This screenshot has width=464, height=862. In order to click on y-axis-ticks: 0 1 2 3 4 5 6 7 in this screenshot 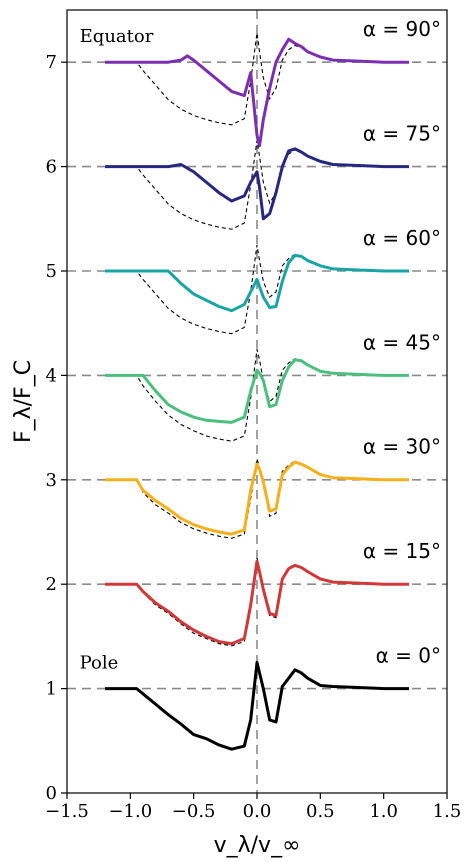, I will do `click(56, 428)`.